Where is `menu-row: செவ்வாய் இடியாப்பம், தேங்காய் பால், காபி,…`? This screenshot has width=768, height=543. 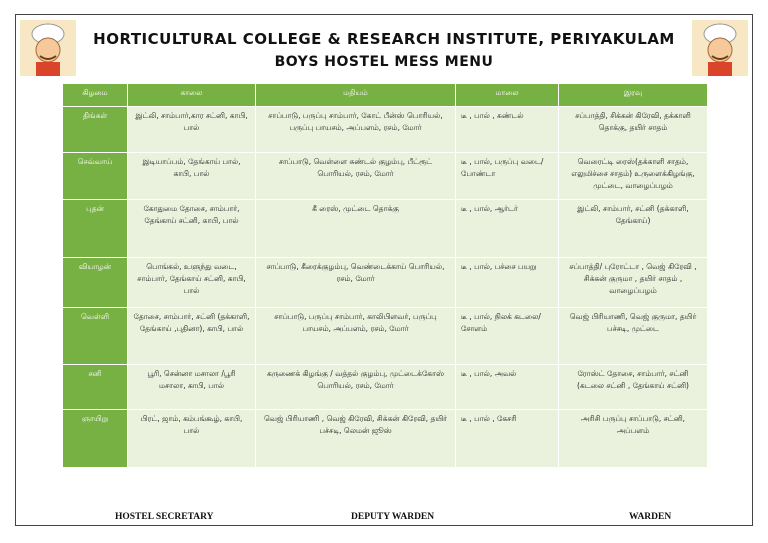
menu-row: செவ்வாய் இடியாப்பம், தேங்காய் பால், காபி,… is located at coordinates (385, 176).